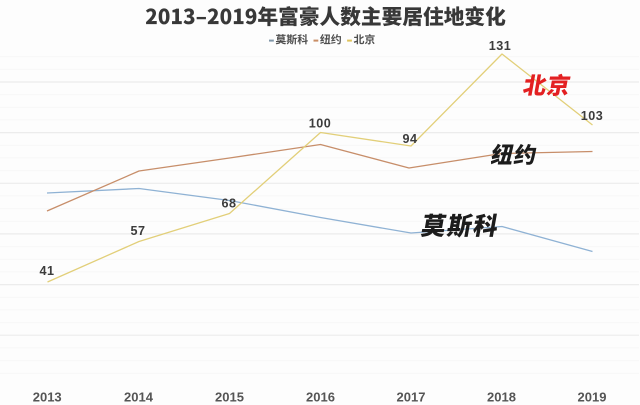  What do you see at coordinates (320, 123) in the screenshot?
I see `svg-text: 100` at bounding box center [320, 123].